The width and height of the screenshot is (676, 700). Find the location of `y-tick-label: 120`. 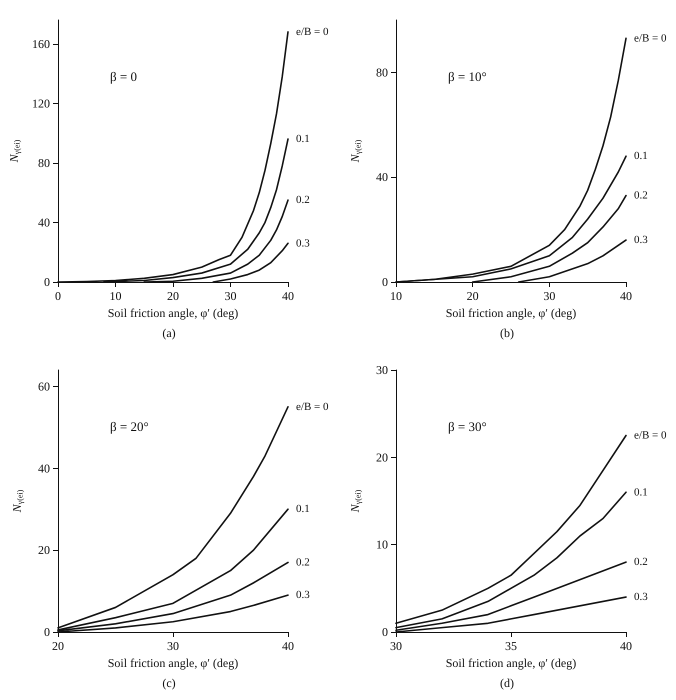

y-tick-label: 120 is located at coordinates (41, 103).